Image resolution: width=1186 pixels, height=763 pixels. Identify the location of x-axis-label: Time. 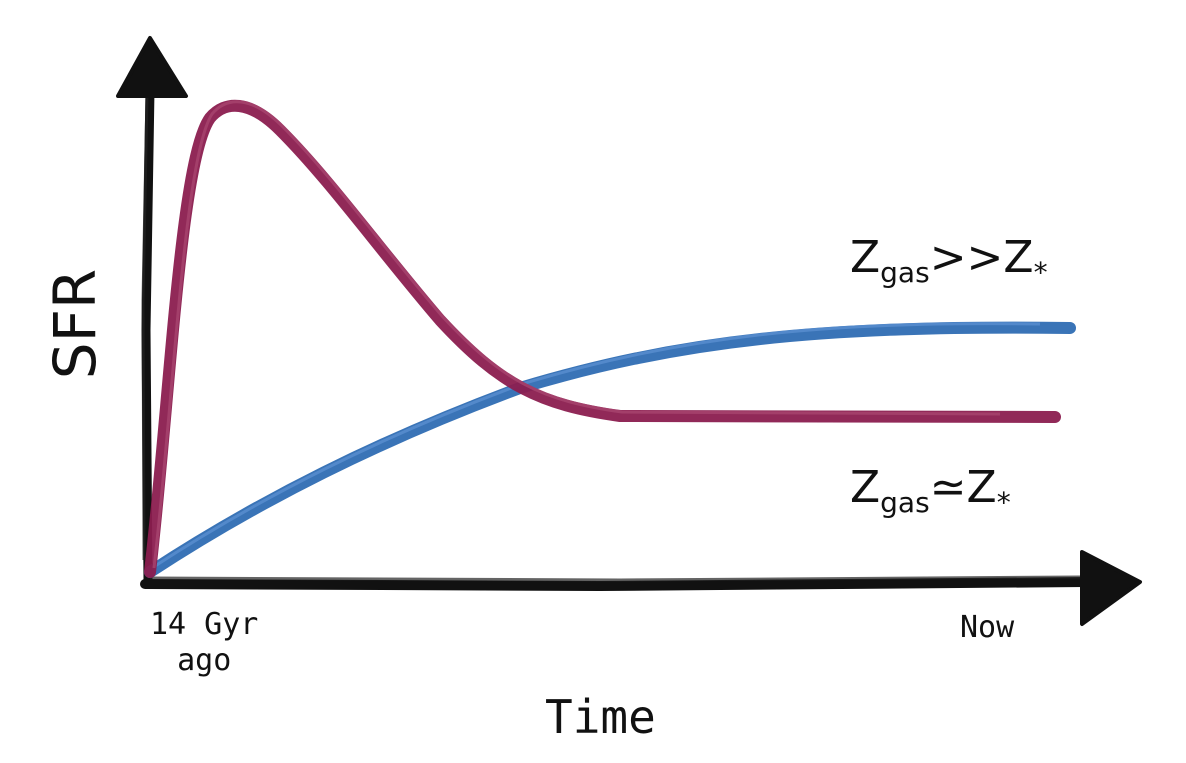
(600, 717).